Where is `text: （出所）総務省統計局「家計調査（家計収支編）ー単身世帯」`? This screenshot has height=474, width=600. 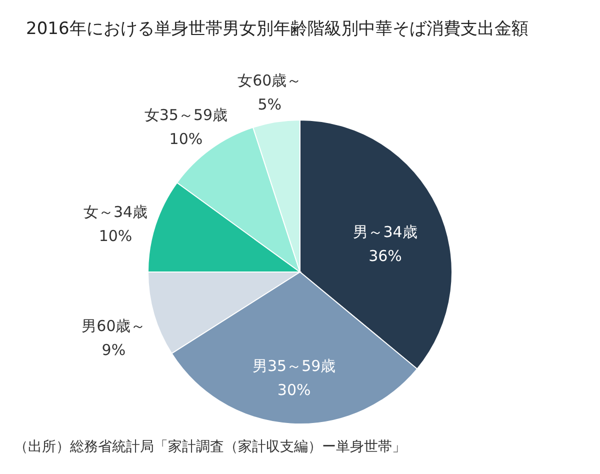
text: （出所）総務省統計局「家計調査（家計収支編）ー単身世帯」 is located at coordinates (210, 447).